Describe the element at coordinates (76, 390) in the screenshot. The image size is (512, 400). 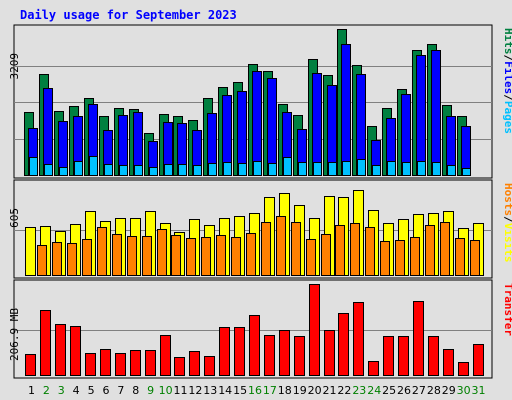
I see `day-label: 4` at that location.